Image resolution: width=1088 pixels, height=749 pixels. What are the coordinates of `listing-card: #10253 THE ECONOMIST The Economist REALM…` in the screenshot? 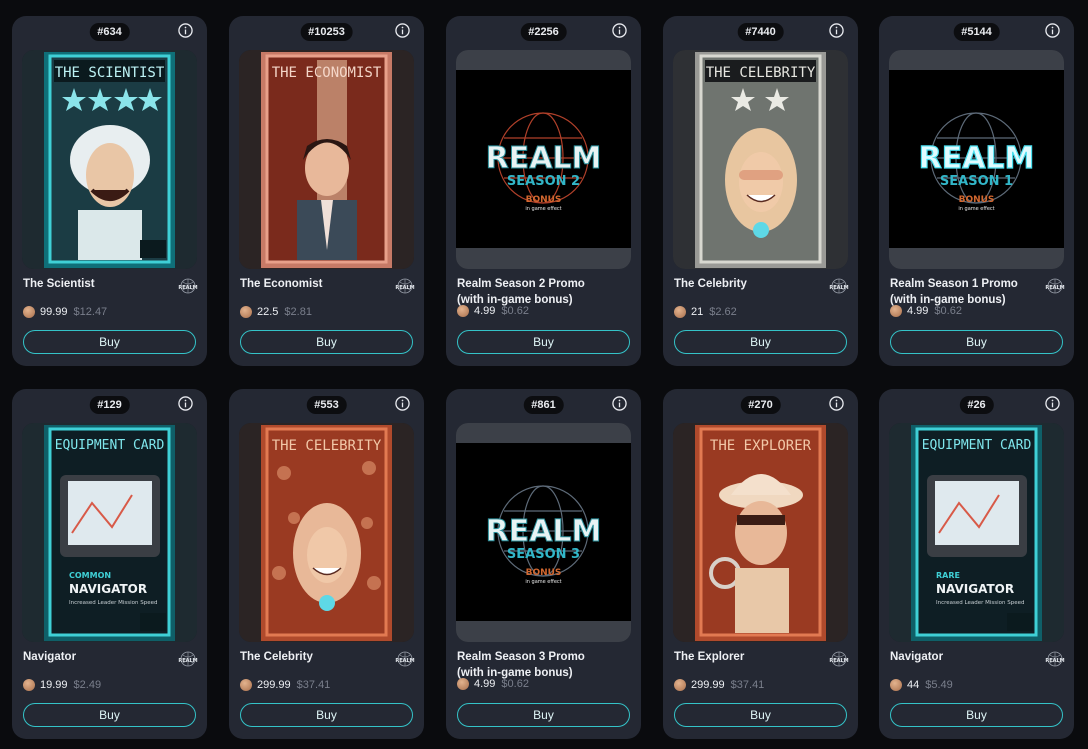 It's located at (326, 191).